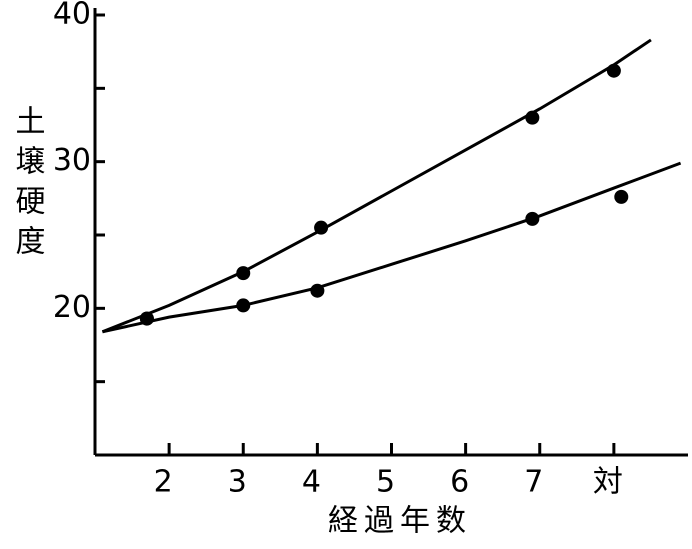  I want to click on x-tick-label: 5, so click(385, 482).